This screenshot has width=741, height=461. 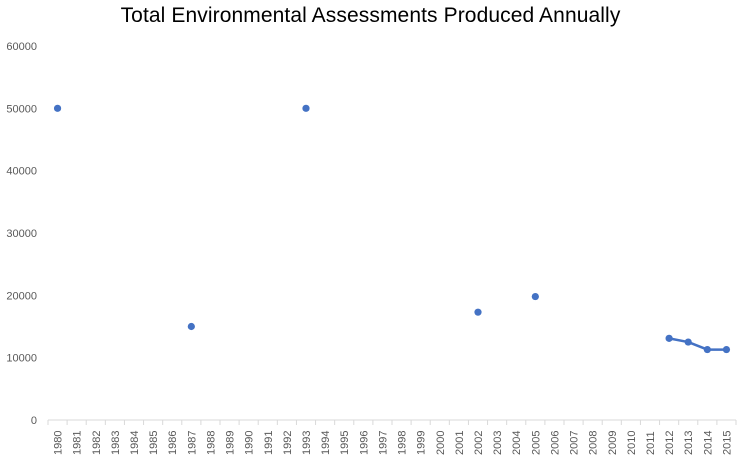 What do you see at coordinates (708, 443) in the screenshot?
I see `x-tick-label: 2014` at bounding box center [708, 443].